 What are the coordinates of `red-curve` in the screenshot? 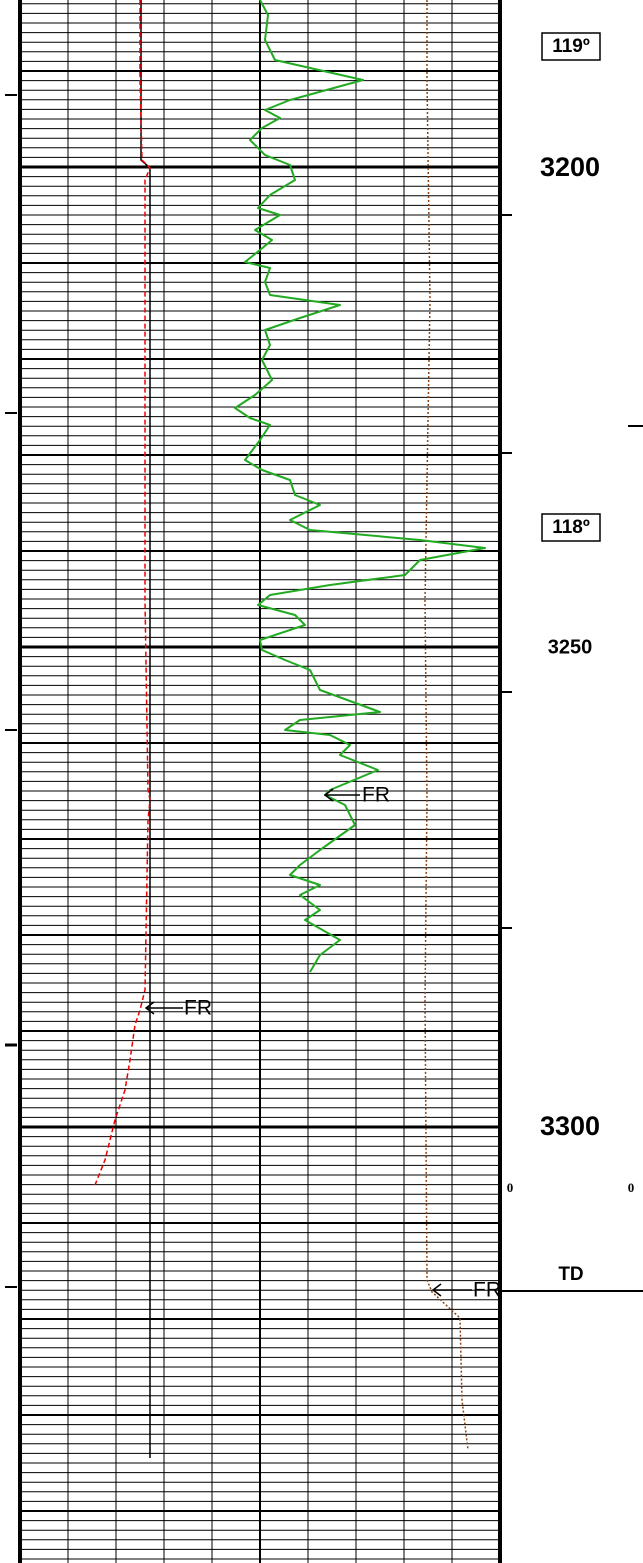 It's located at (122, 593).